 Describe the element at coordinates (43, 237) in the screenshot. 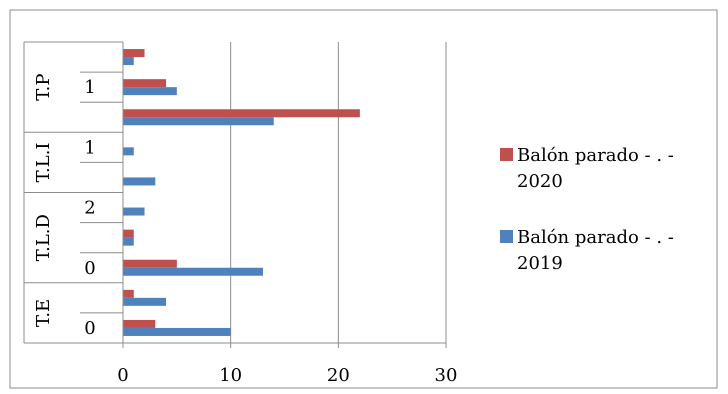

I see `group-label: T.L.D` at that location.